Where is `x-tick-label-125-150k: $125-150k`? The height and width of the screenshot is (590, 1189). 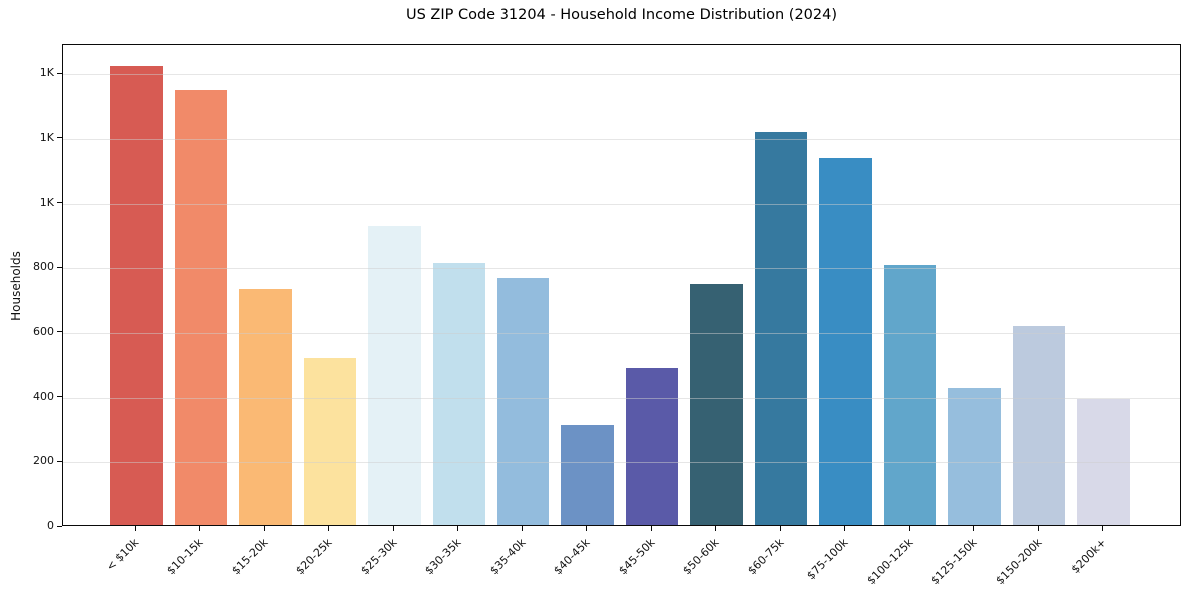 x-tick-label-125-150k: $125-150k is located at coordinates (954, 562).